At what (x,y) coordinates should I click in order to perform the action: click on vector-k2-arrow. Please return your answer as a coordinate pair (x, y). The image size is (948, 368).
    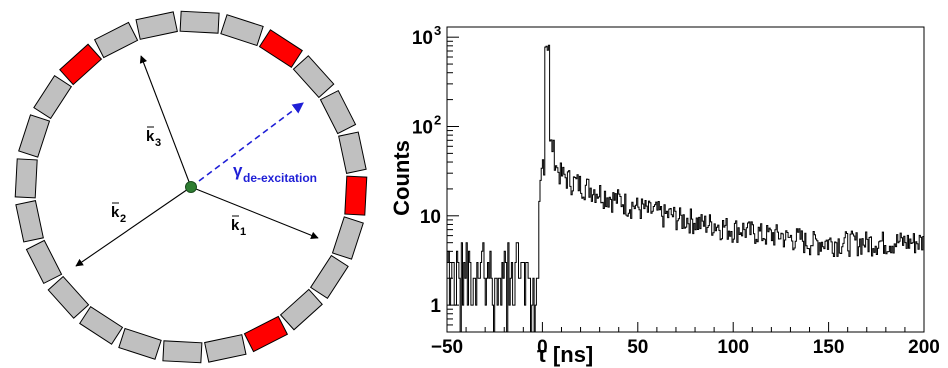
    Looking at the image, I should click on (133, 226).